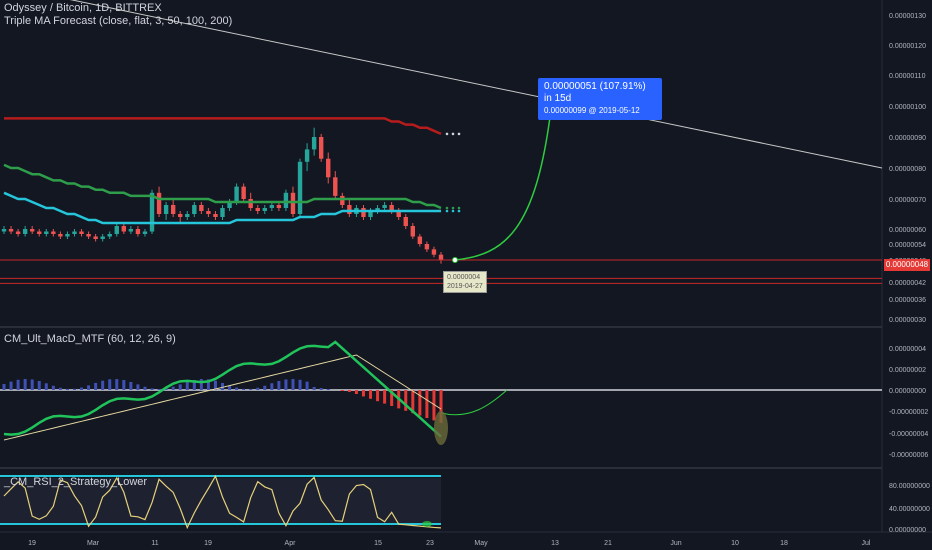 This screenshot has height=550, width=932. What do you see at coordinates (83, 8) in the screenshot?
I see `symbol-title: Odyssey / Bitcoin, 1D, BITTREX` at bounding box center [83, 8].